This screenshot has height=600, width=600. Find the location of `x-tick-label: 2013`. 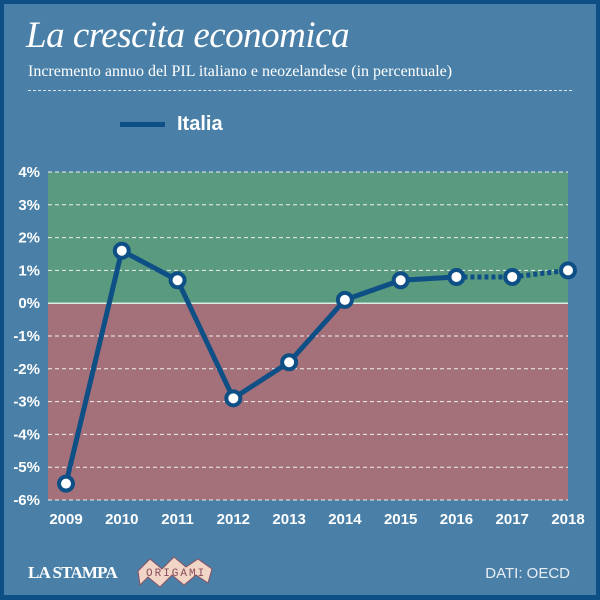

x-tick-label: 2013 is located at coordinates (288, 519).